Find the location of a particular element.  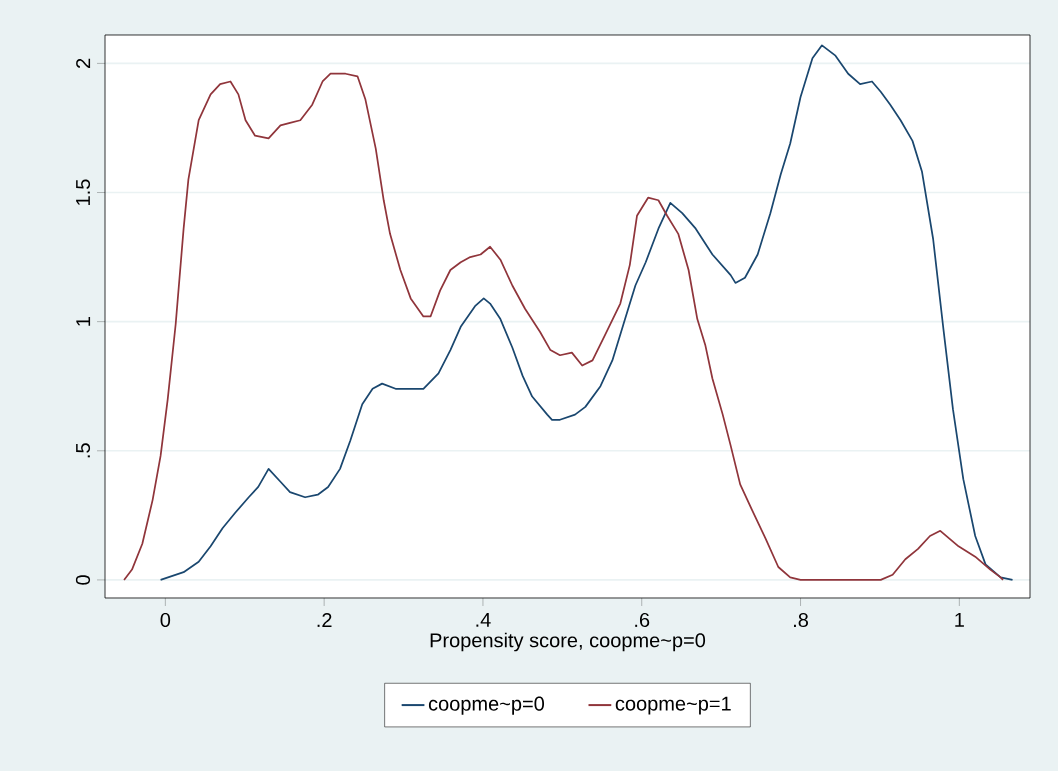

x-axis-title: Propensity score, coopme~p=0 is located at coordinates (568, 642).